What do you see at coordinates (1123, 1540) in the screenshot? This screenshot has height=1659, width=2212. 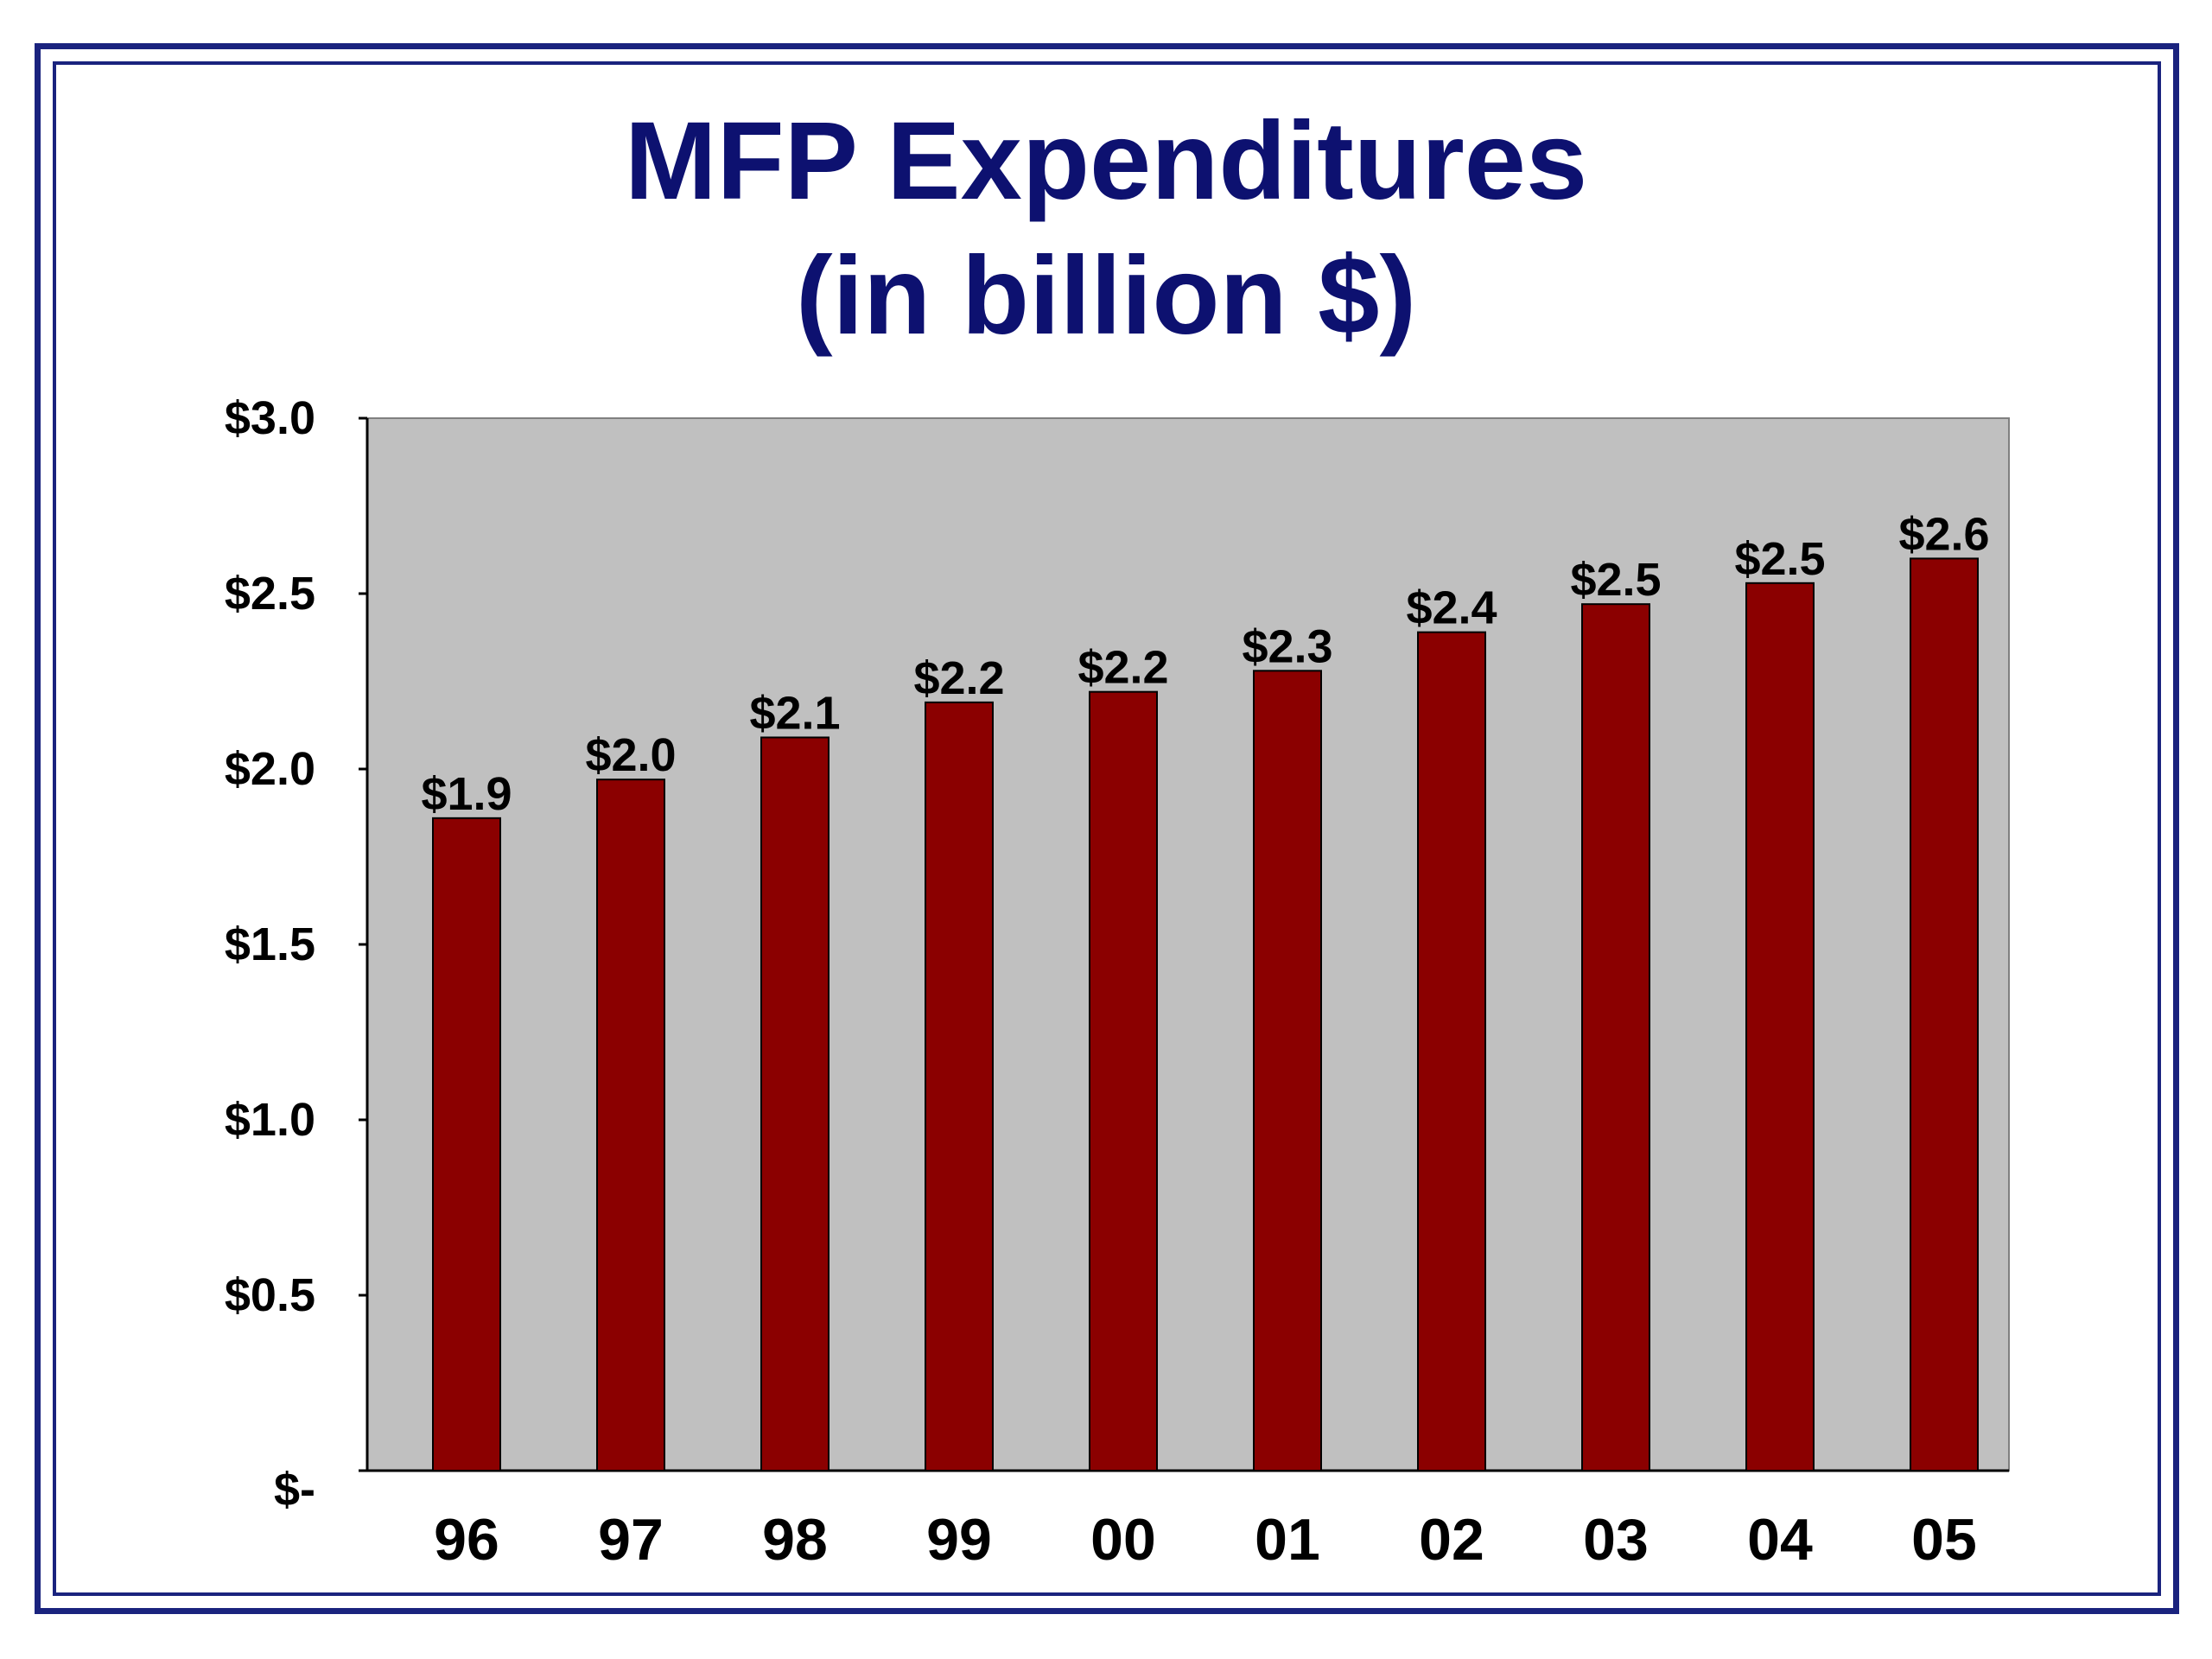 I see `x-tick-label: 00` at bounding box center [1123, 1540].